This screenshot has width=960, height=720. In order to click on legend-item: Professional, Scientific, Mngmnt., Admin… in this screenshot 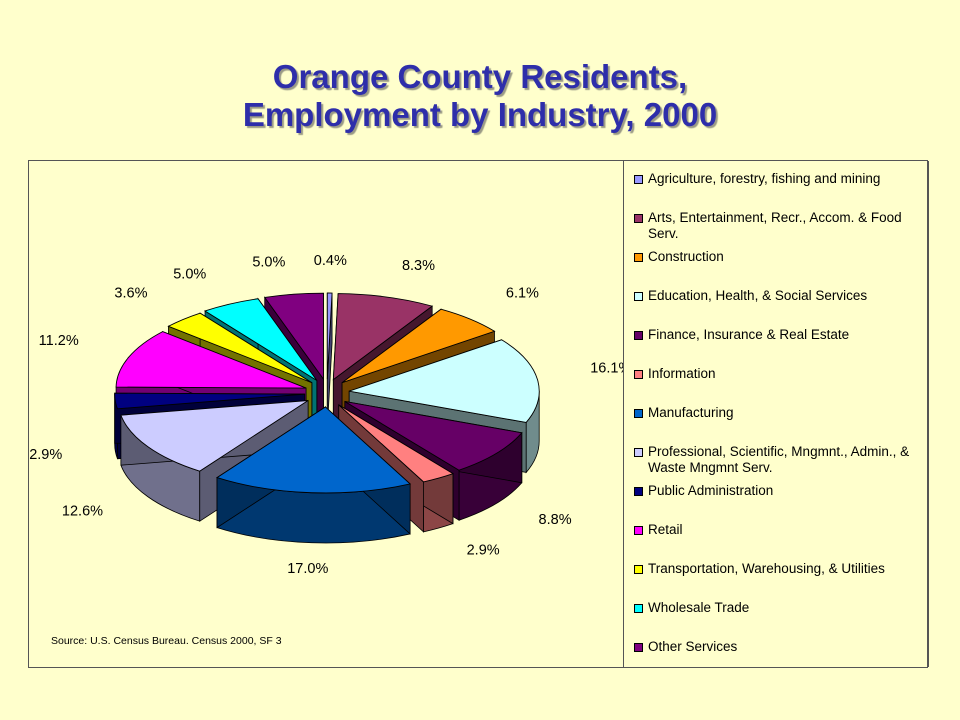, I will do `click(783, 460)`.